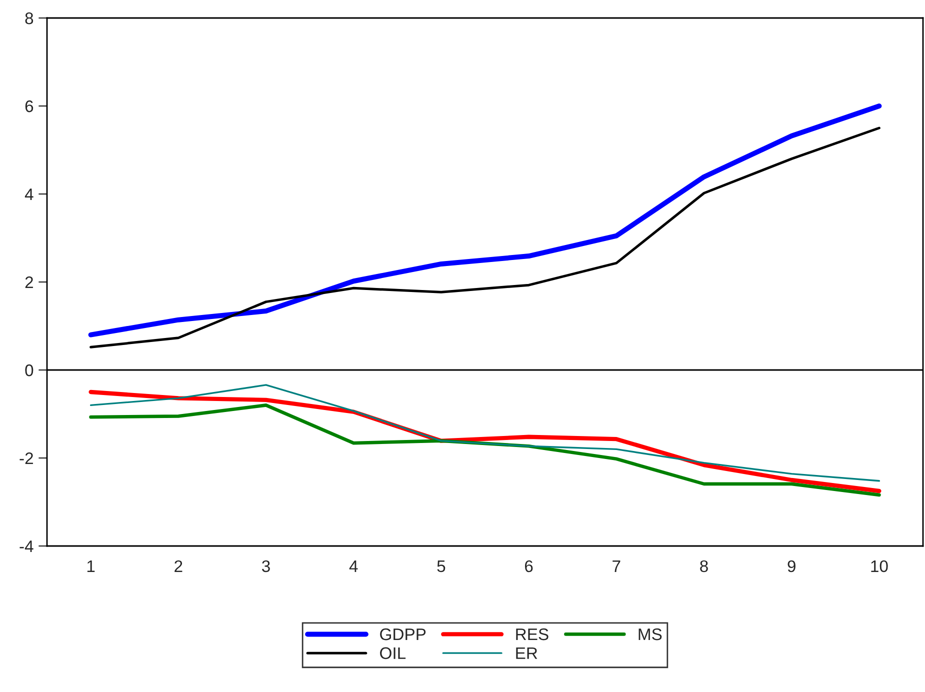 Image resolution: width=925 pixels, height=692 pixels. I want to click on y-tick-label: -4, so click(27, 546).